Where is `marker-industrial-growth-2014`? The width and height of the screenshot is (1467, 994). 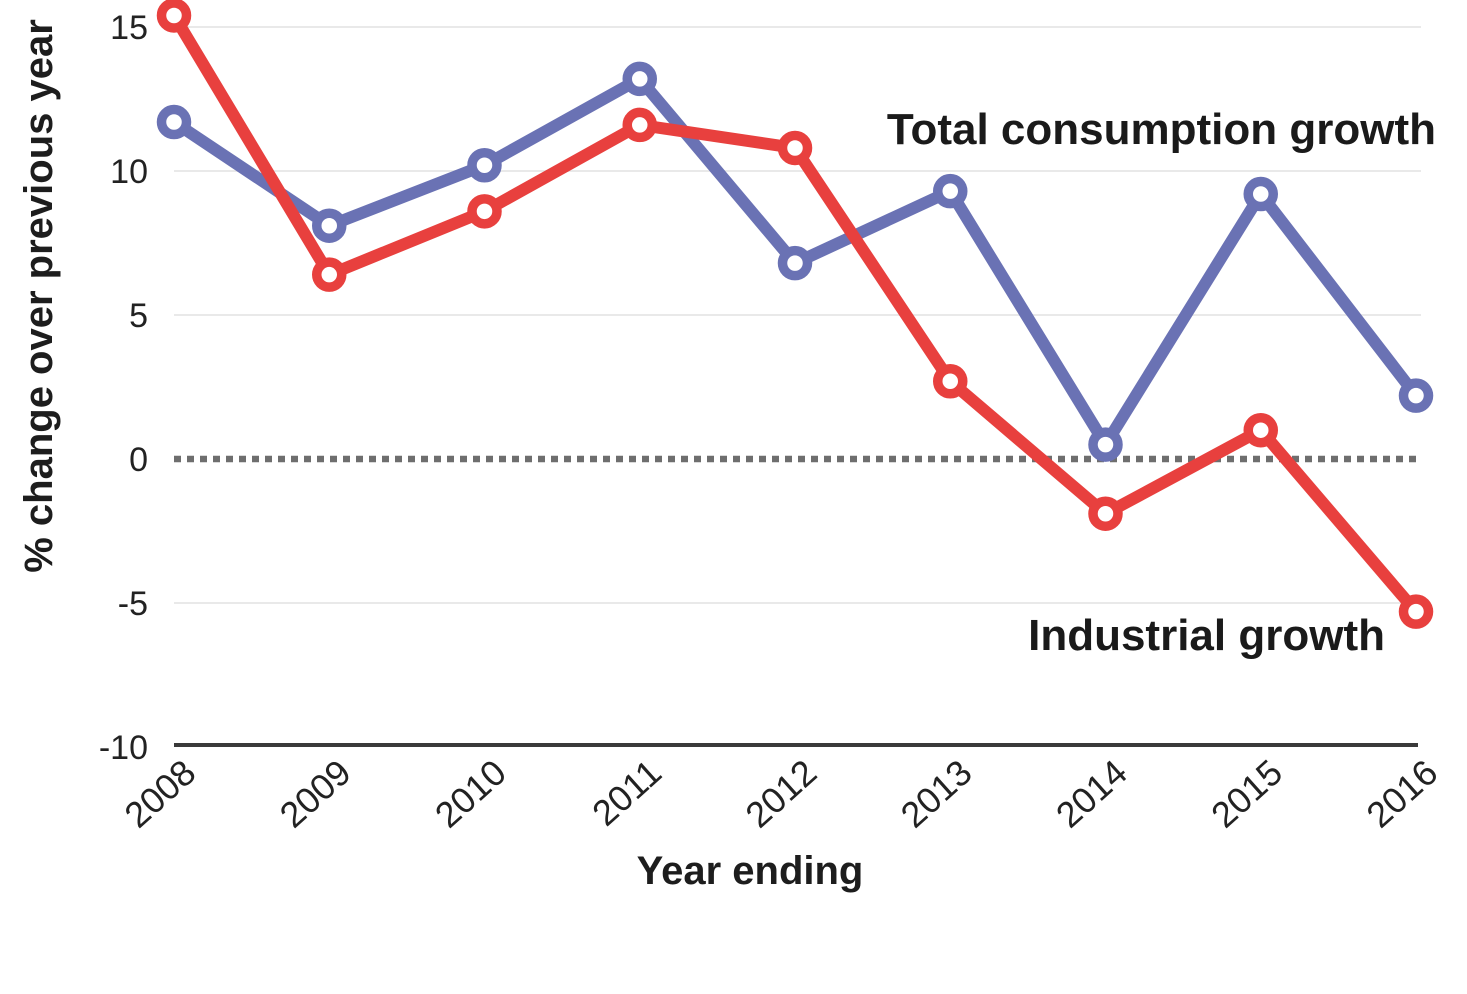 marker-industrial-growth-2014 is located at coordinates (1105, 513).